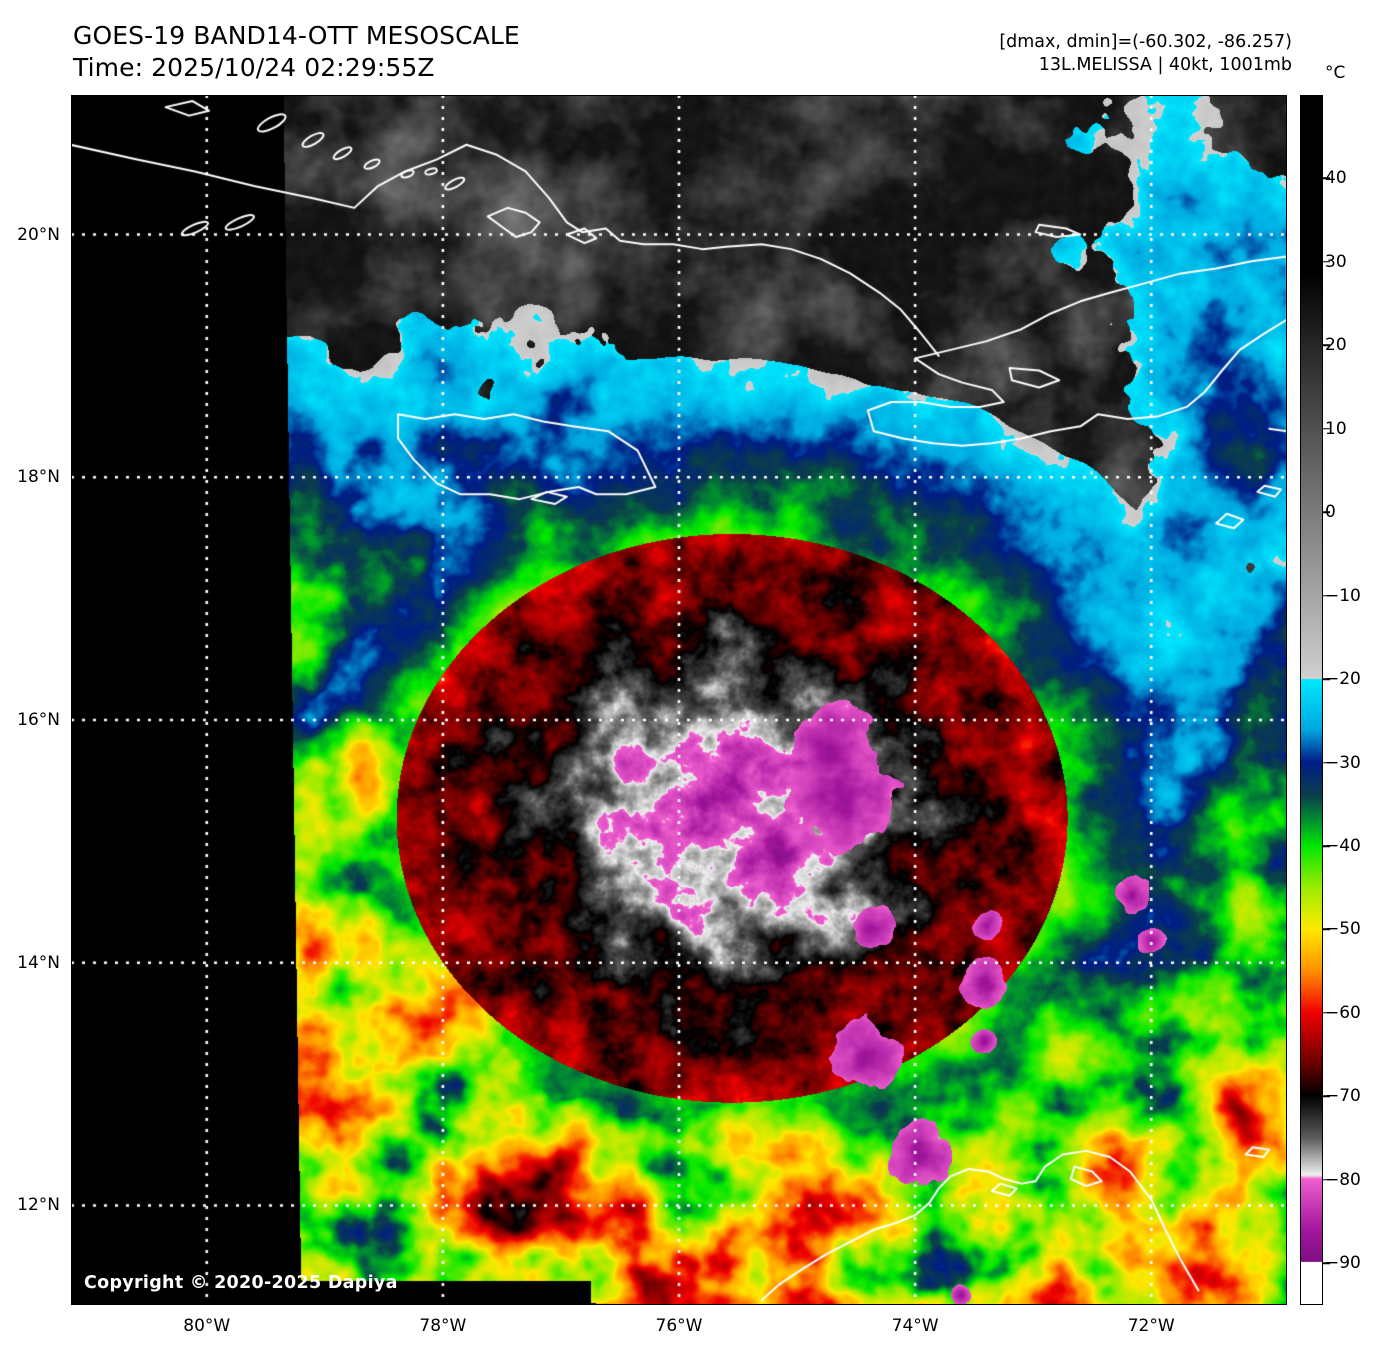 The image size is (1390, 1359). I want to click on longitude-tick-78°W: 78°W, so click(443, 1326).